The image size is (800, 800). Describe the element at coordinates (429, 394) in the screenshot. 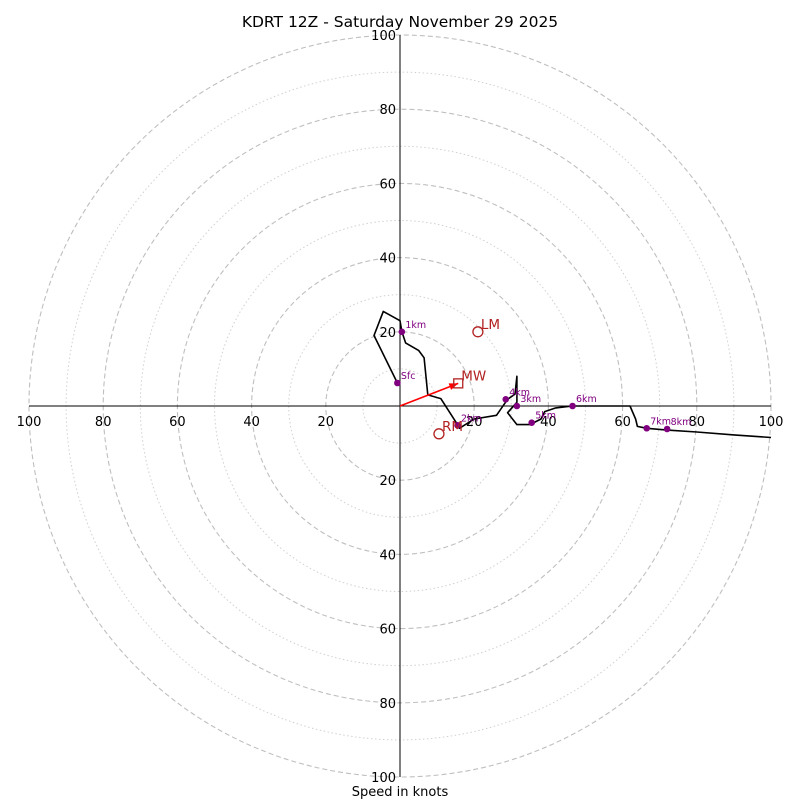

I see `mean-wind-vector` at that location.